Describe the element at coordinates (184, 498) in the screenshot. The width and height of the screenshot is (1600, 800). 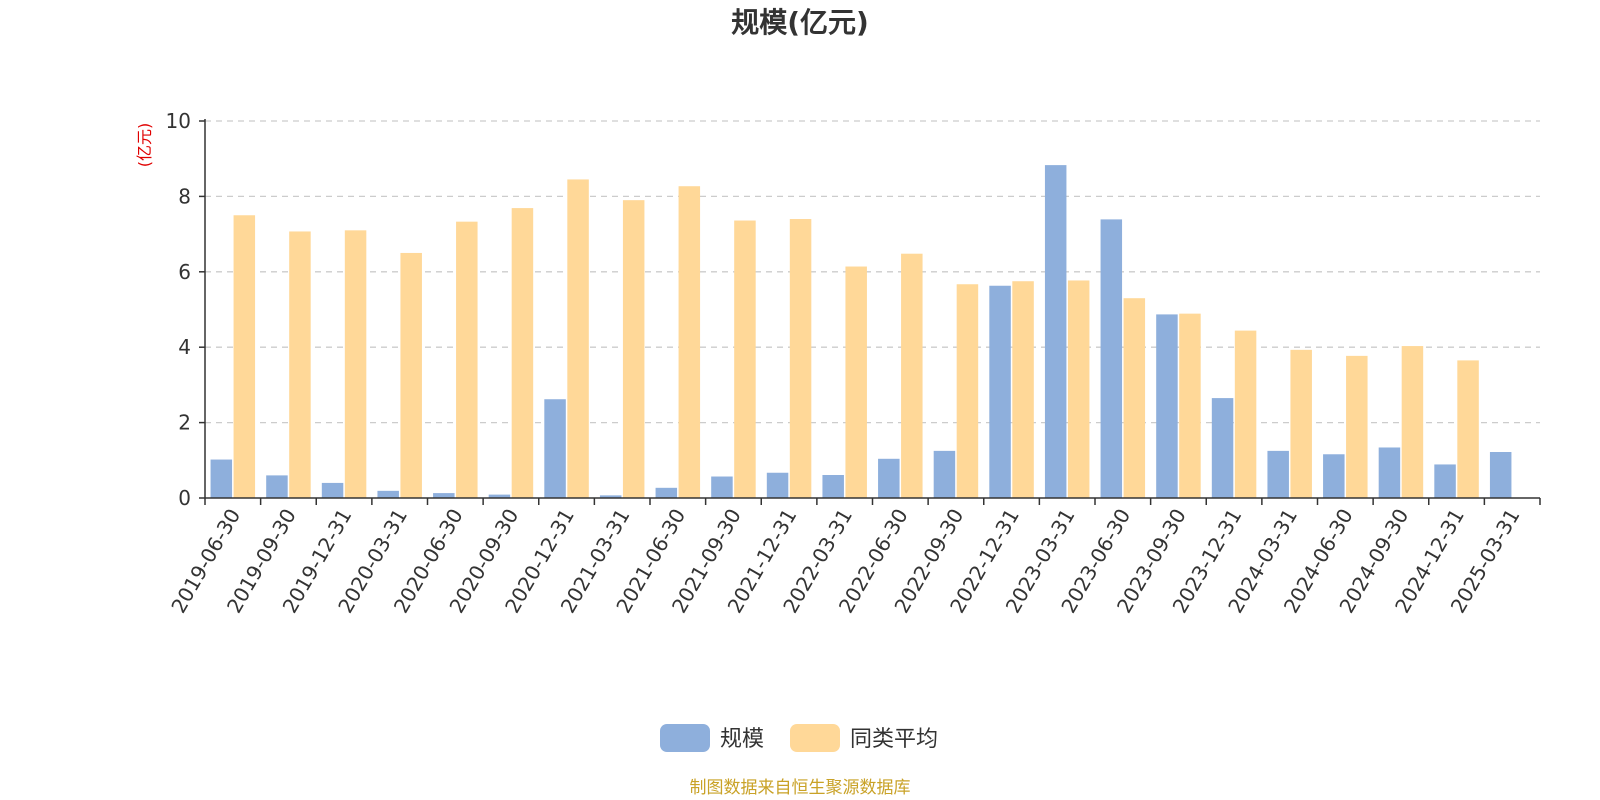
I see `y-tick-label: 0` at that location.